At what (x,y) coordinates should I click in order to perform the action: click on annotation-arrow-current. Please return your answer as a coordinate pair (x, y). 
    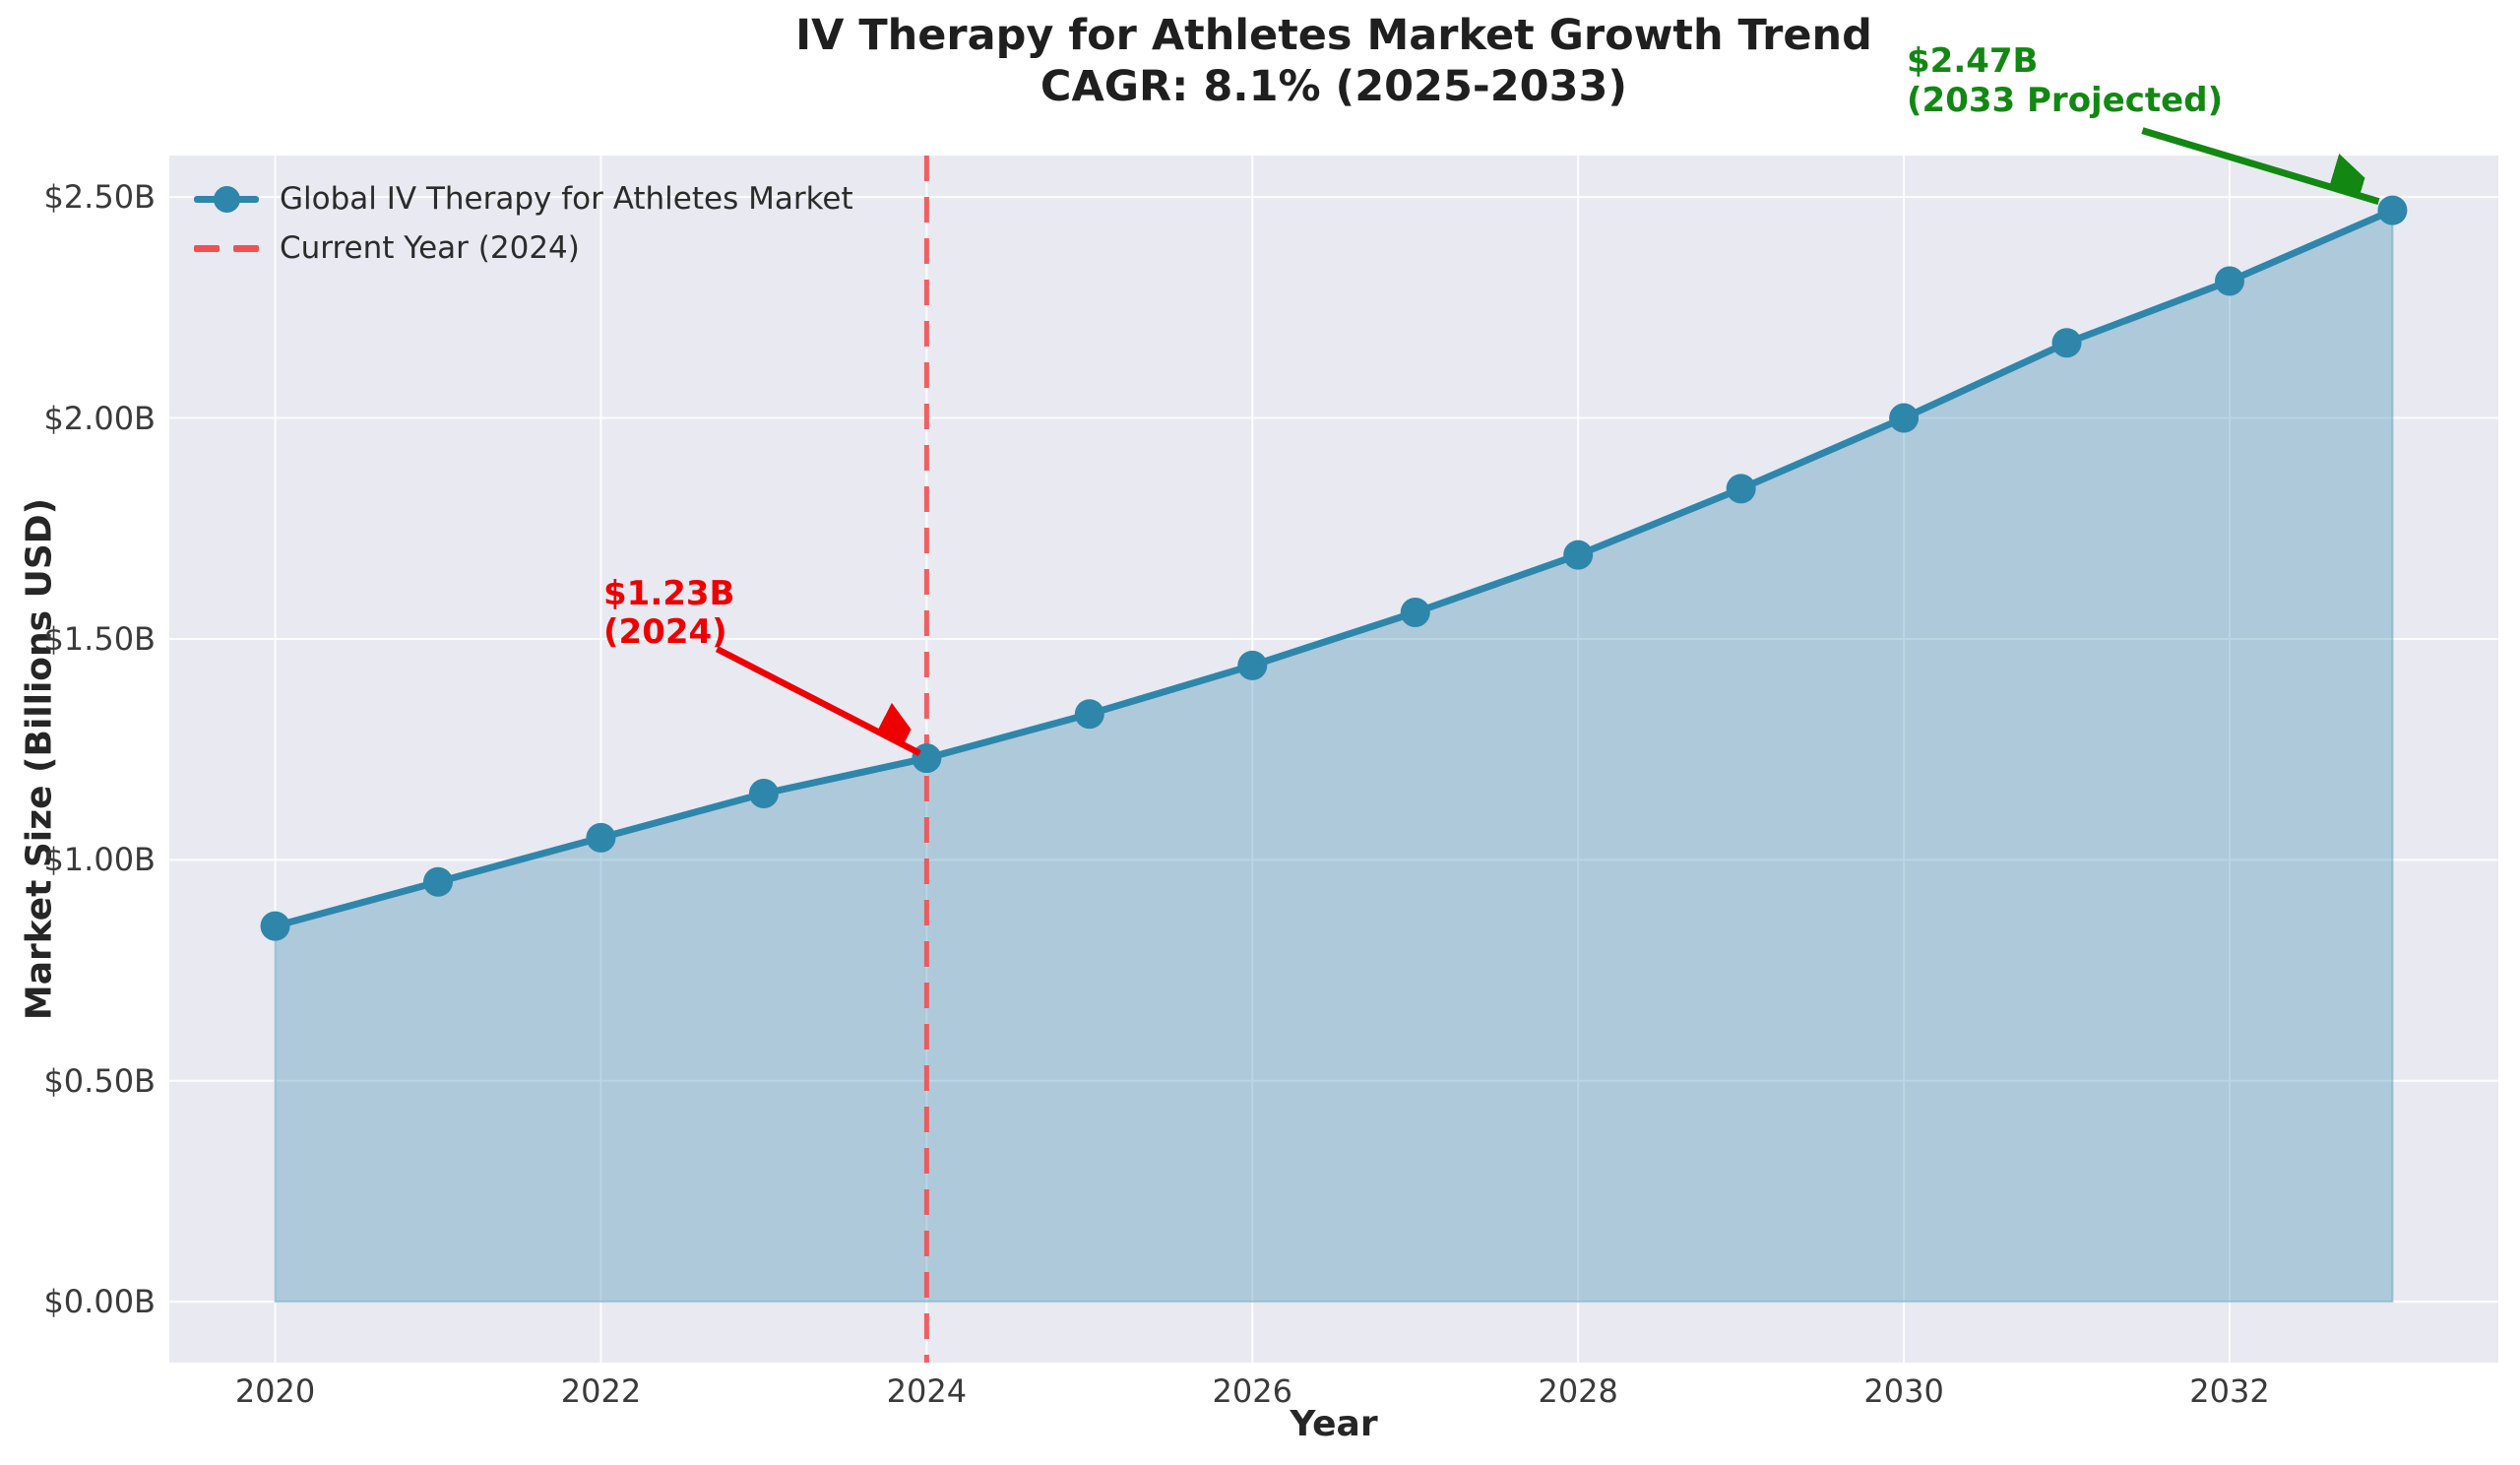
    Looking at the image, I should click on (818, 701).